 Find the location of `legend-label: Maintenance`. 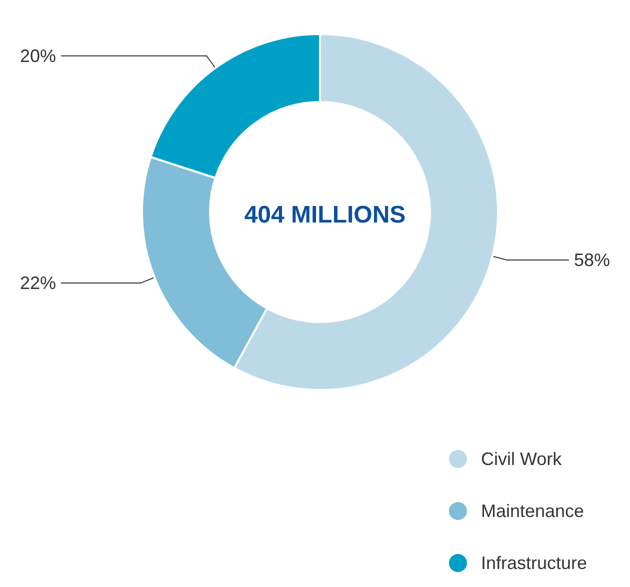

legend-label: Maintenance is located at coordinates (532, 511).